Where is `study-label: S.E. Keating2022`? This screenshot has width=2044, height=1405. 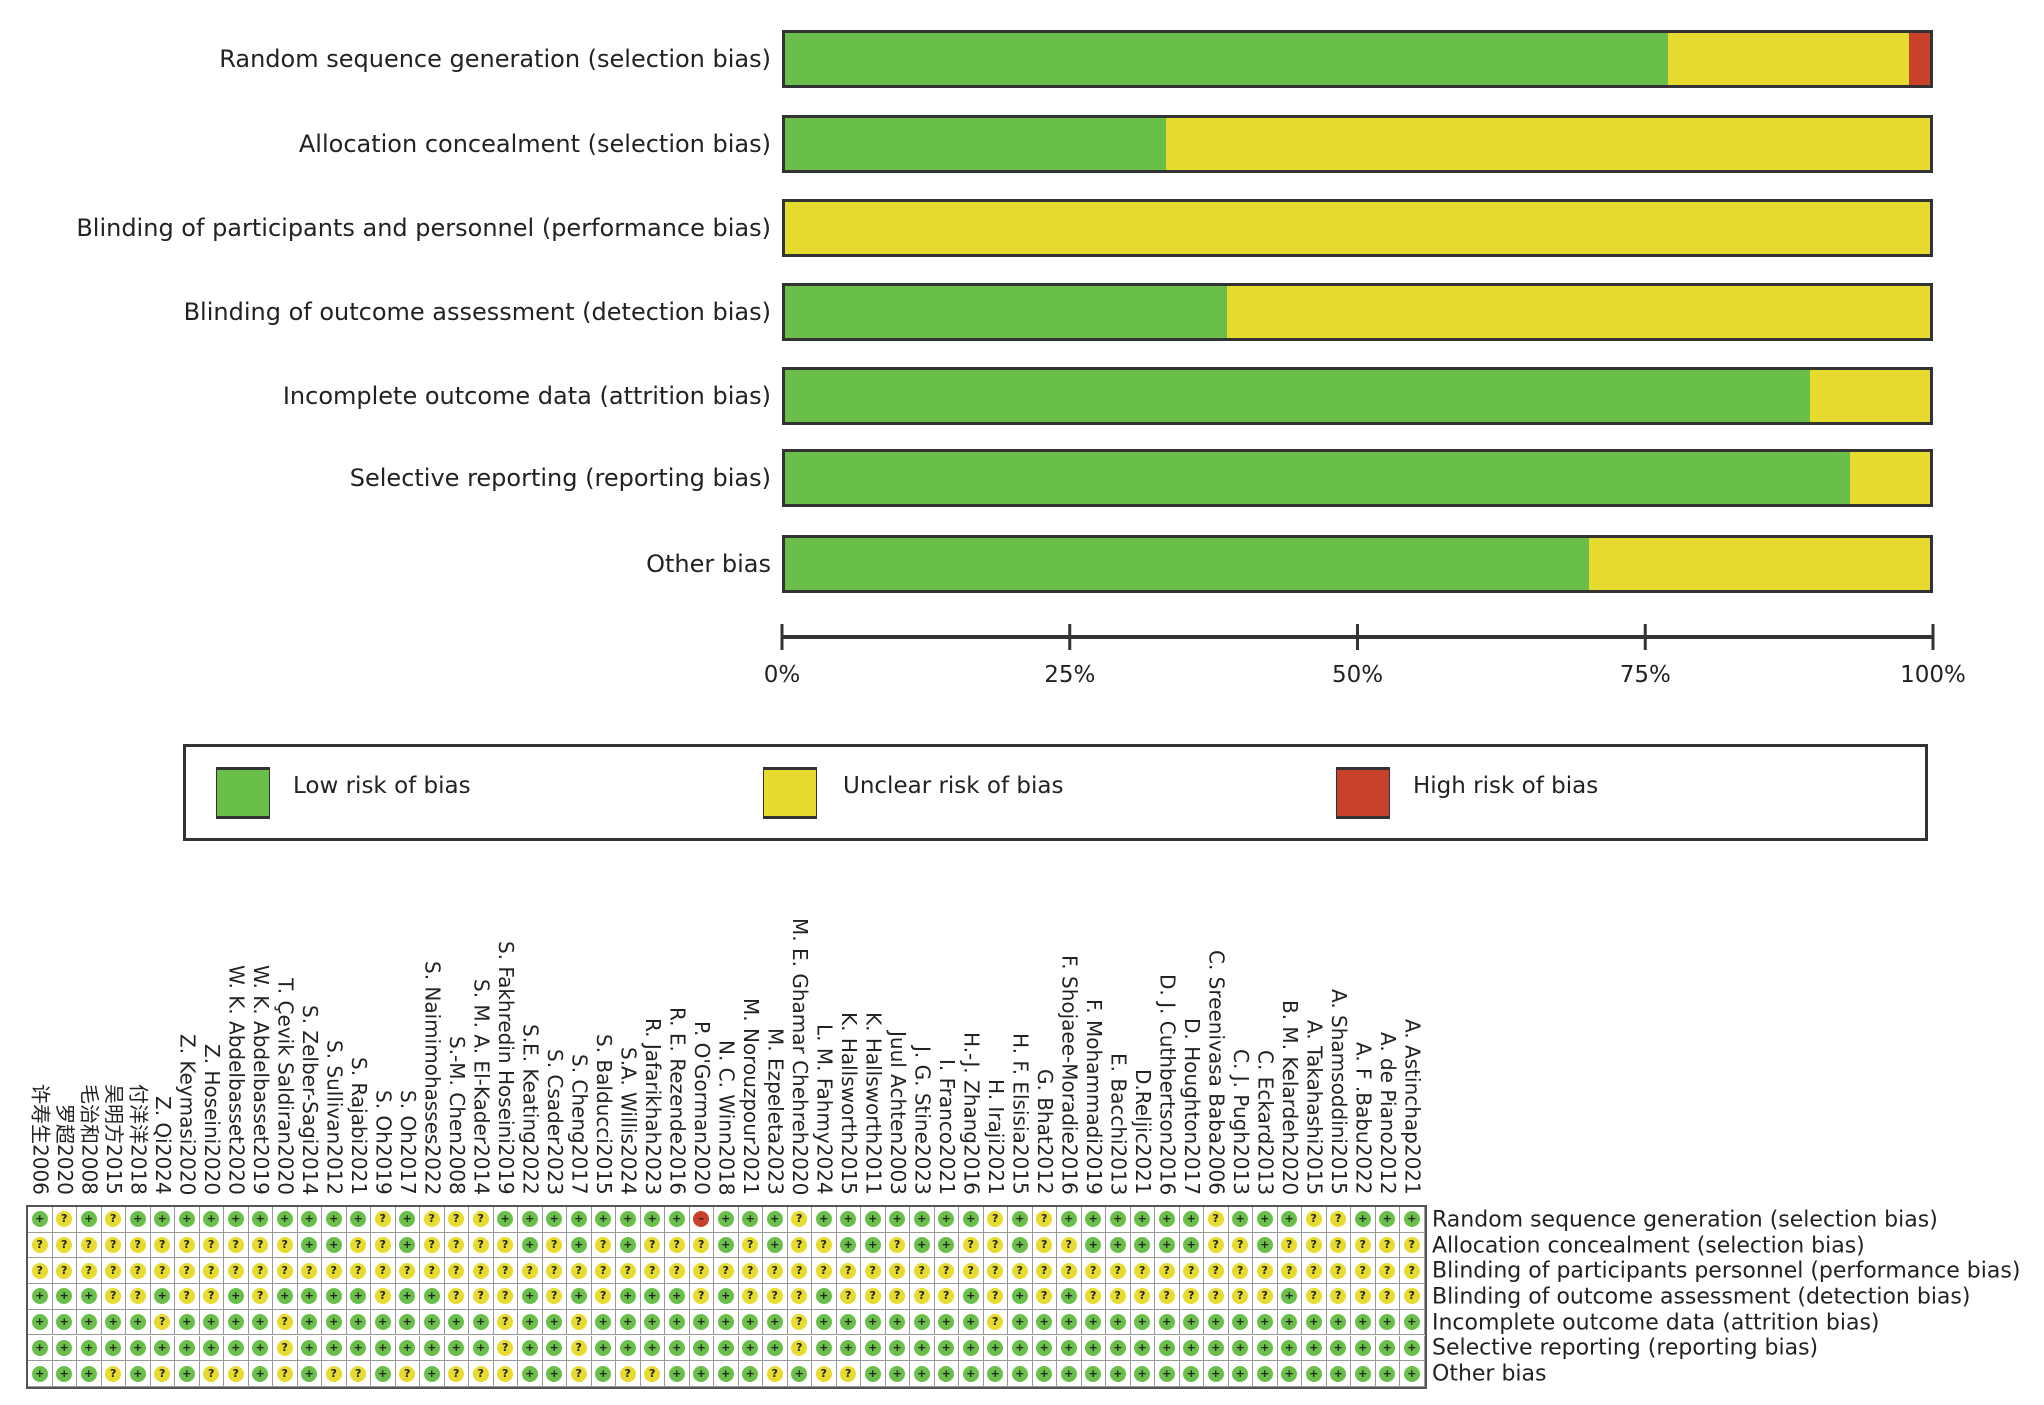 study-label: S.E. Keating2022 is located at coordinates (530, 1109).